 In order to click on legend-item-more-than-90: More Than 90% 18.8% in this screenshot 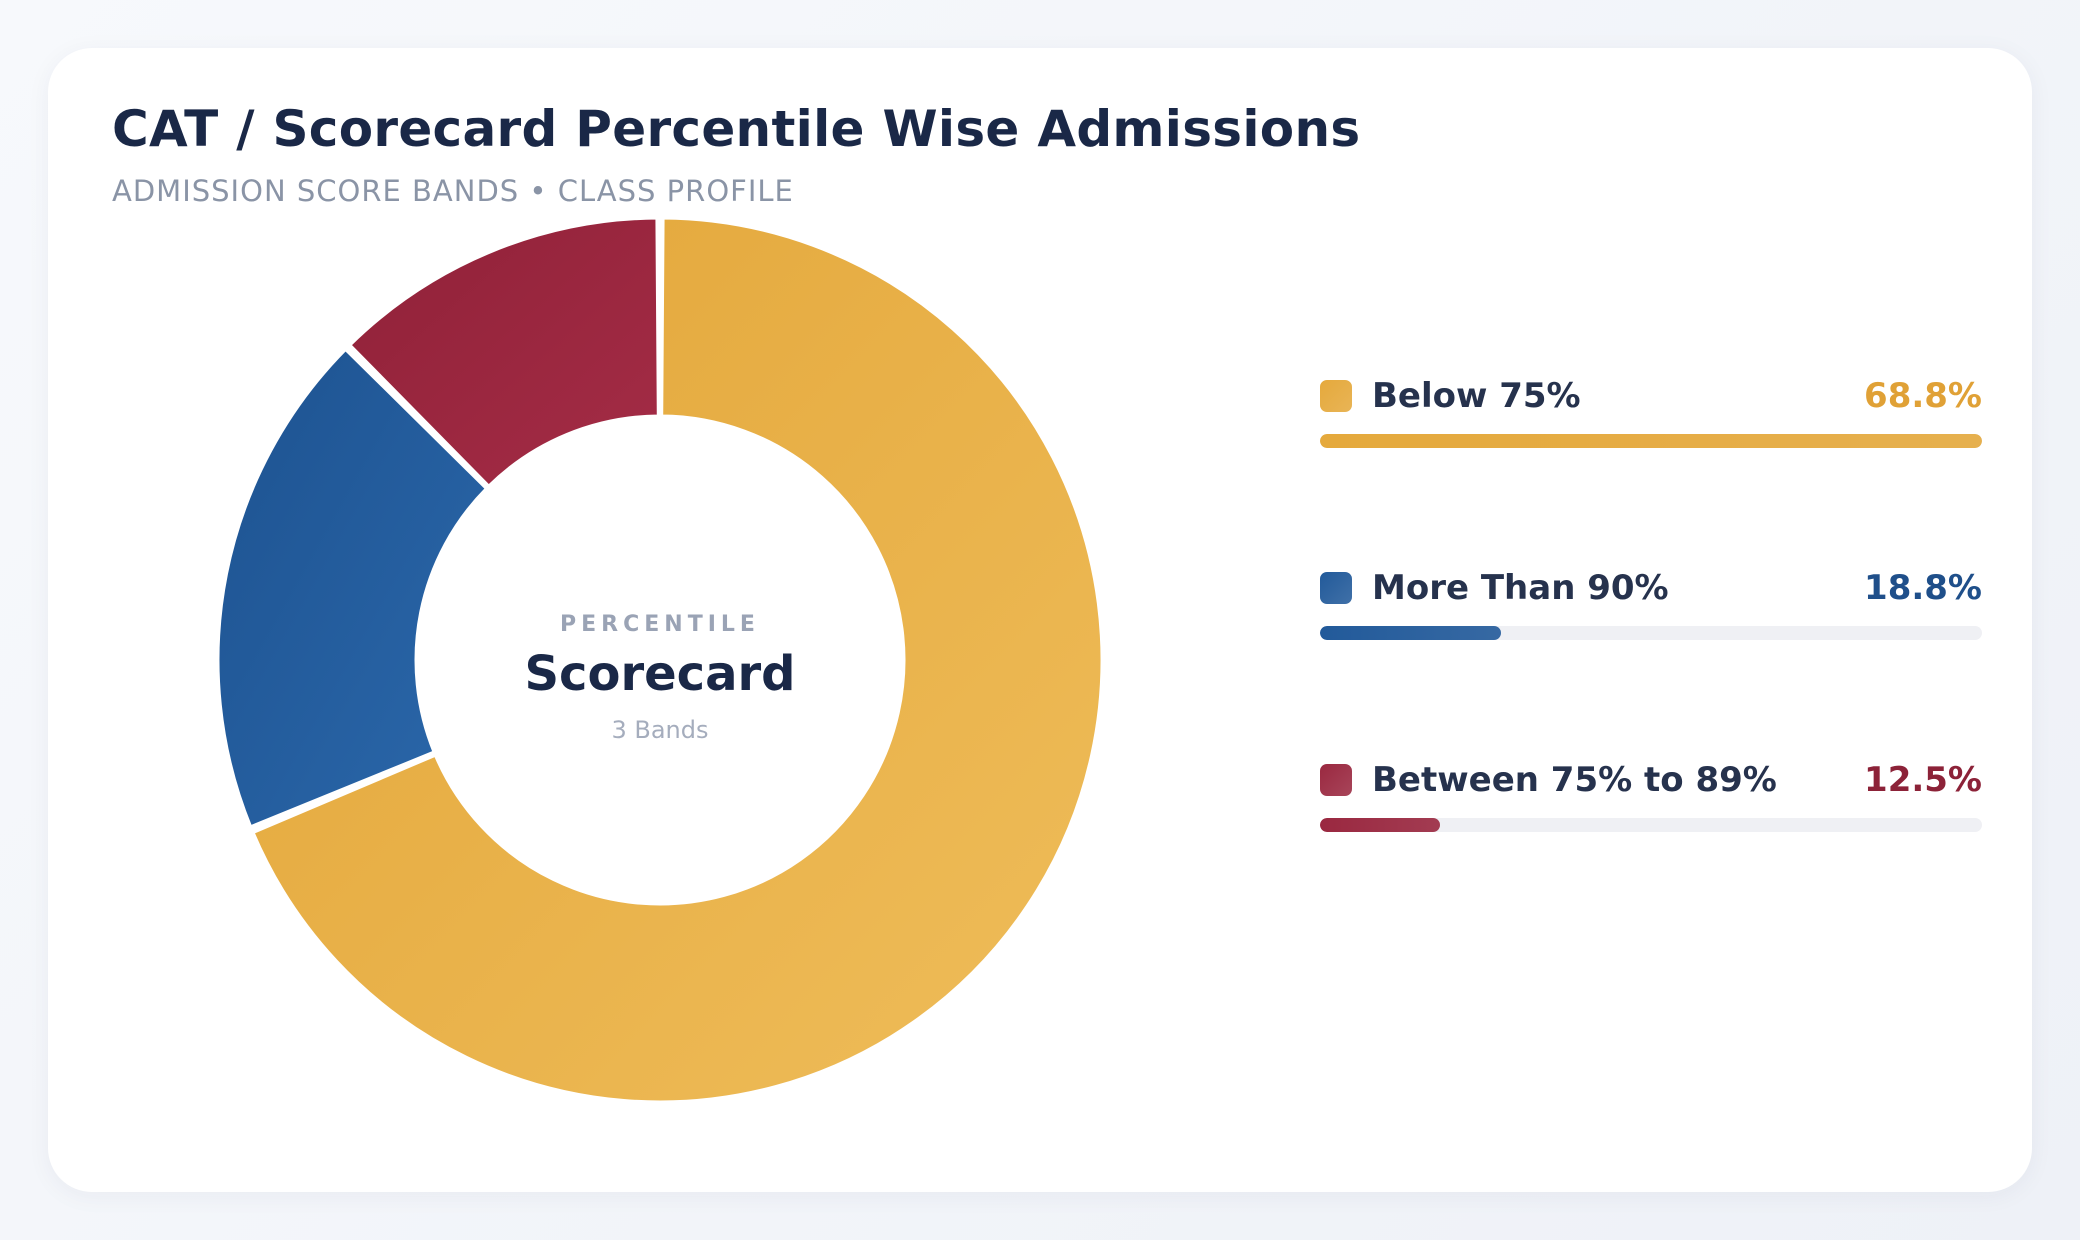, I will do `click(1651, 662)`.